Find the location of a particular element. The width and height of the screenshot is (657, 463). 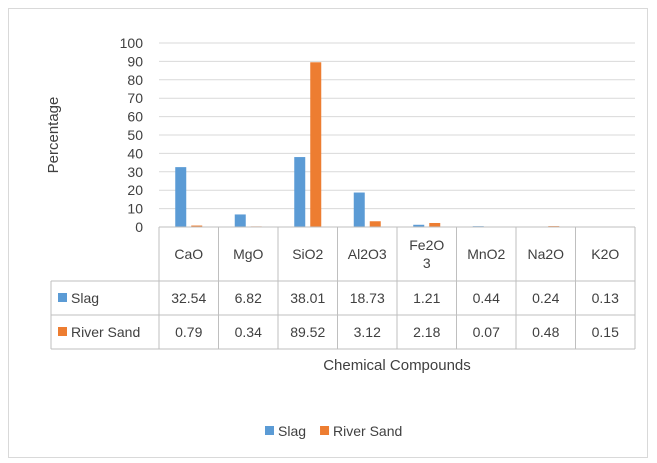

x-tick-label: MgO is located at coordinates (248, 254).